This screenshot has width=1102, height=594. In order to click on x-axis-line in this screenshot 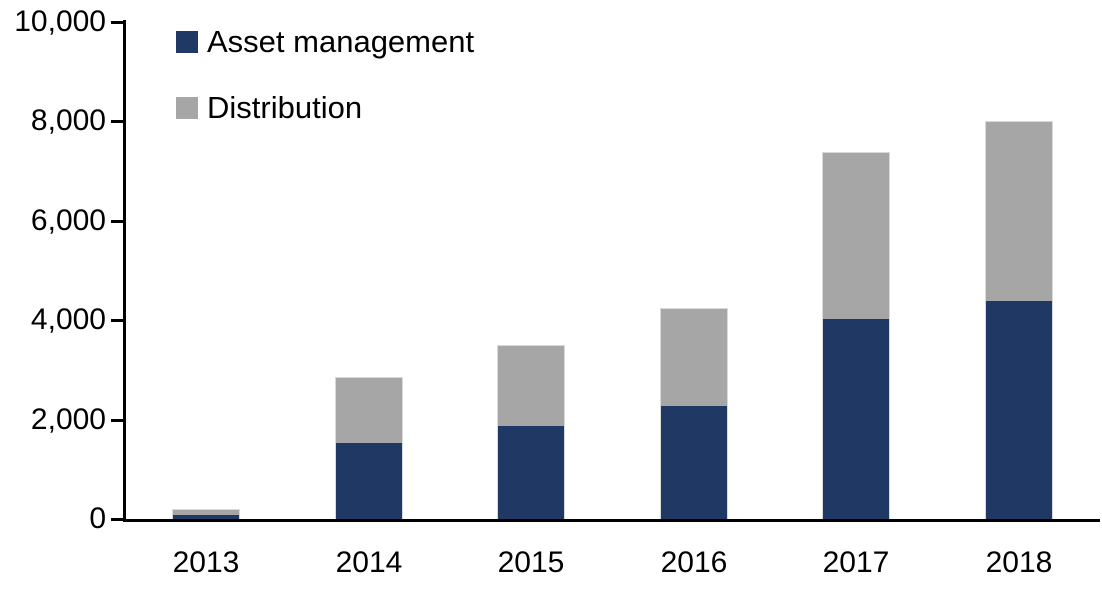, I will do `click(611, 520)`.